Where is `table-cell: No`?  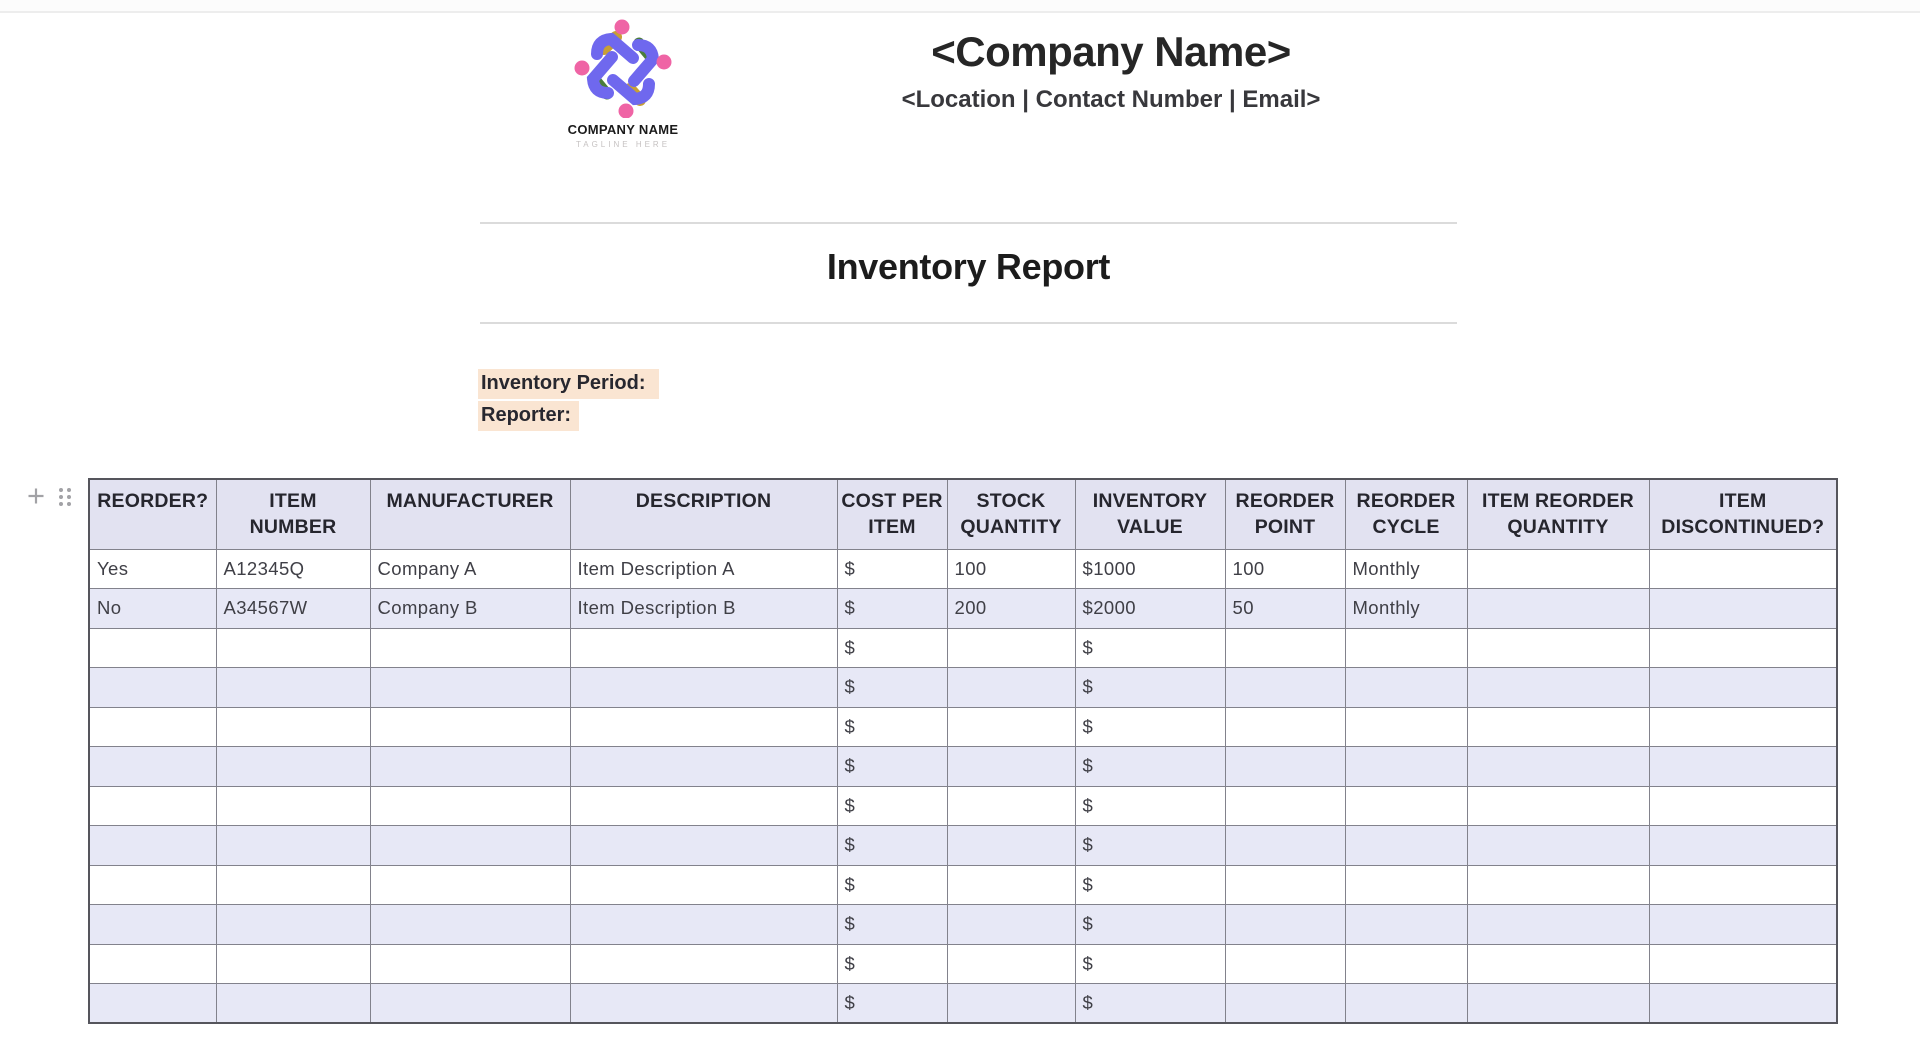 table-cell: No is located at coordinates (152, 608).